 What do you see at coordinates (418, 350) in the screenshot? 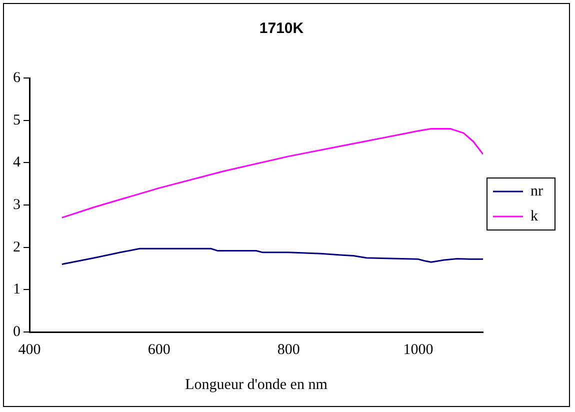
I see `x-tick-label: 1000` at bounding box center [418, 350].